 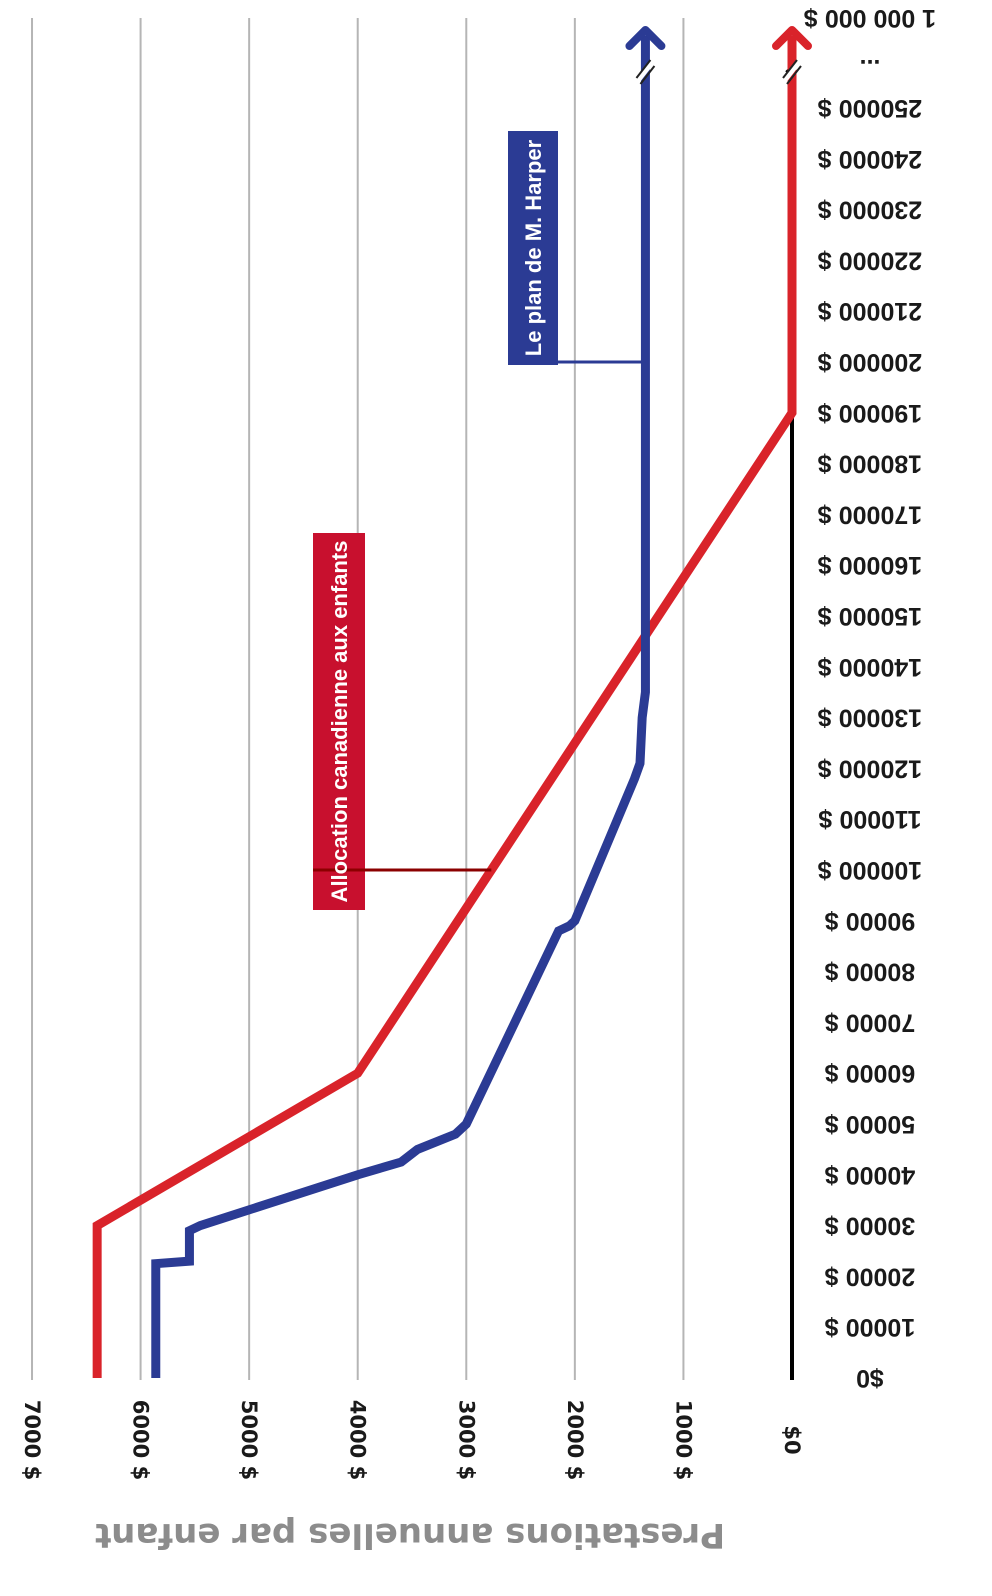 I want to click on income-tick-label: 180000 $, so click(x=870, y=464).